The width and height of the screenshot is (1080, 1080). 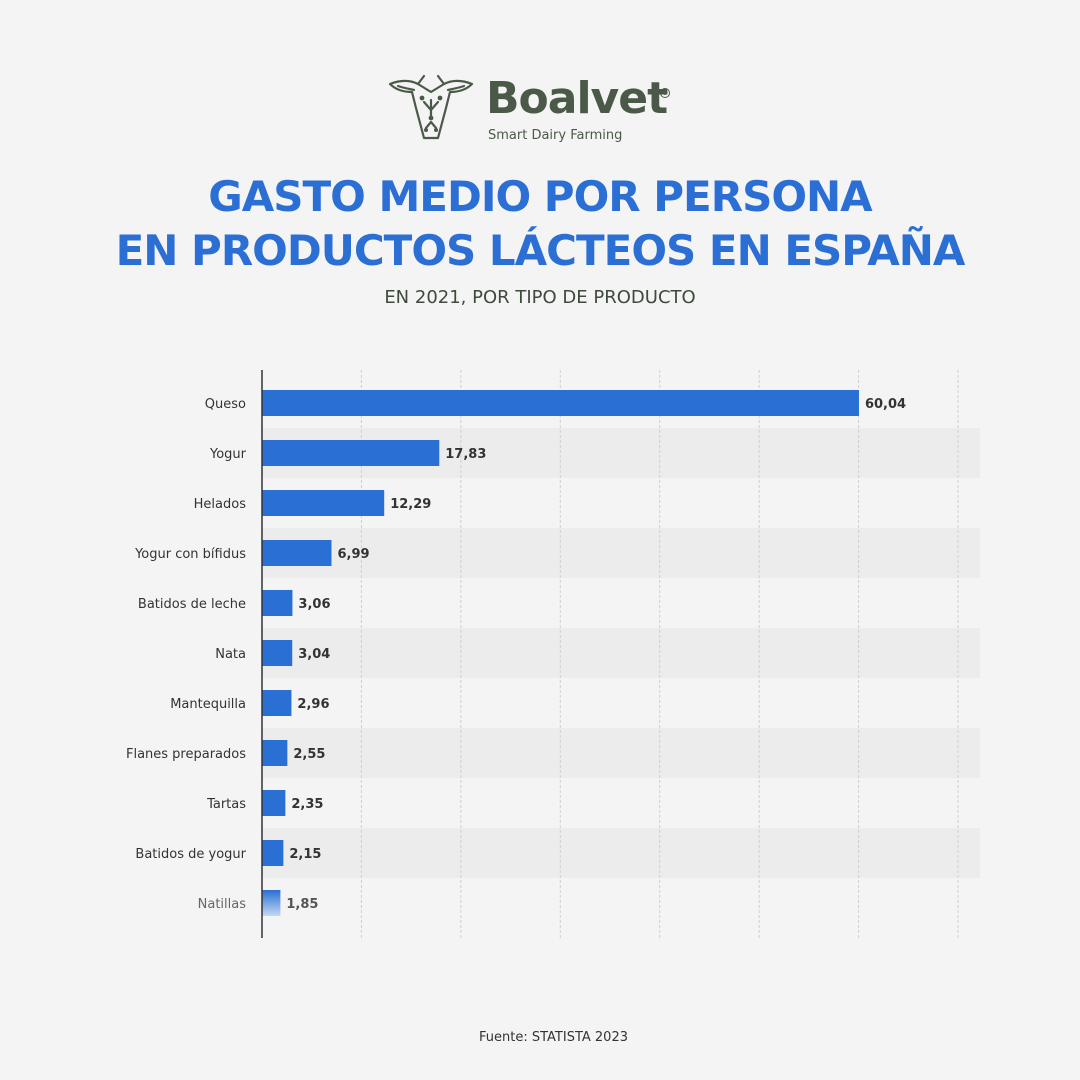 What do you see at coordinates (540, 250) in the screenshot?
I see `chart-title-line-2: EN PRODUCTOS LÁCTEOS EN ESPAÑA` at bounding box center [540, 250].